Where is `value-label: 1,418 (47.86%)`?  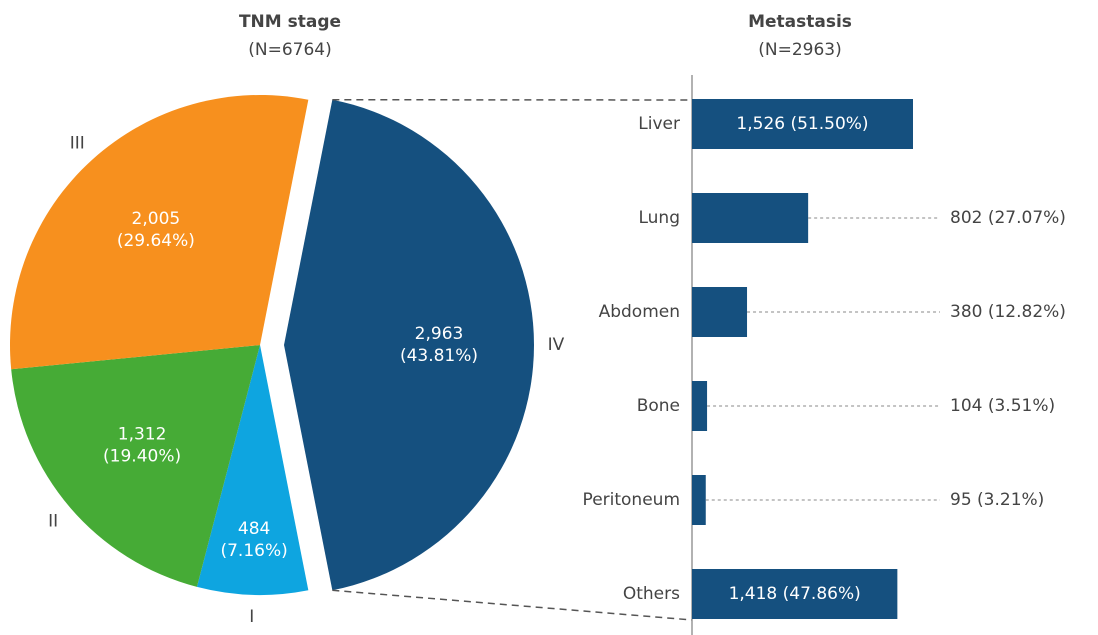
value-label: 1,418 (47.86%) is located at coordinates (795, 594).